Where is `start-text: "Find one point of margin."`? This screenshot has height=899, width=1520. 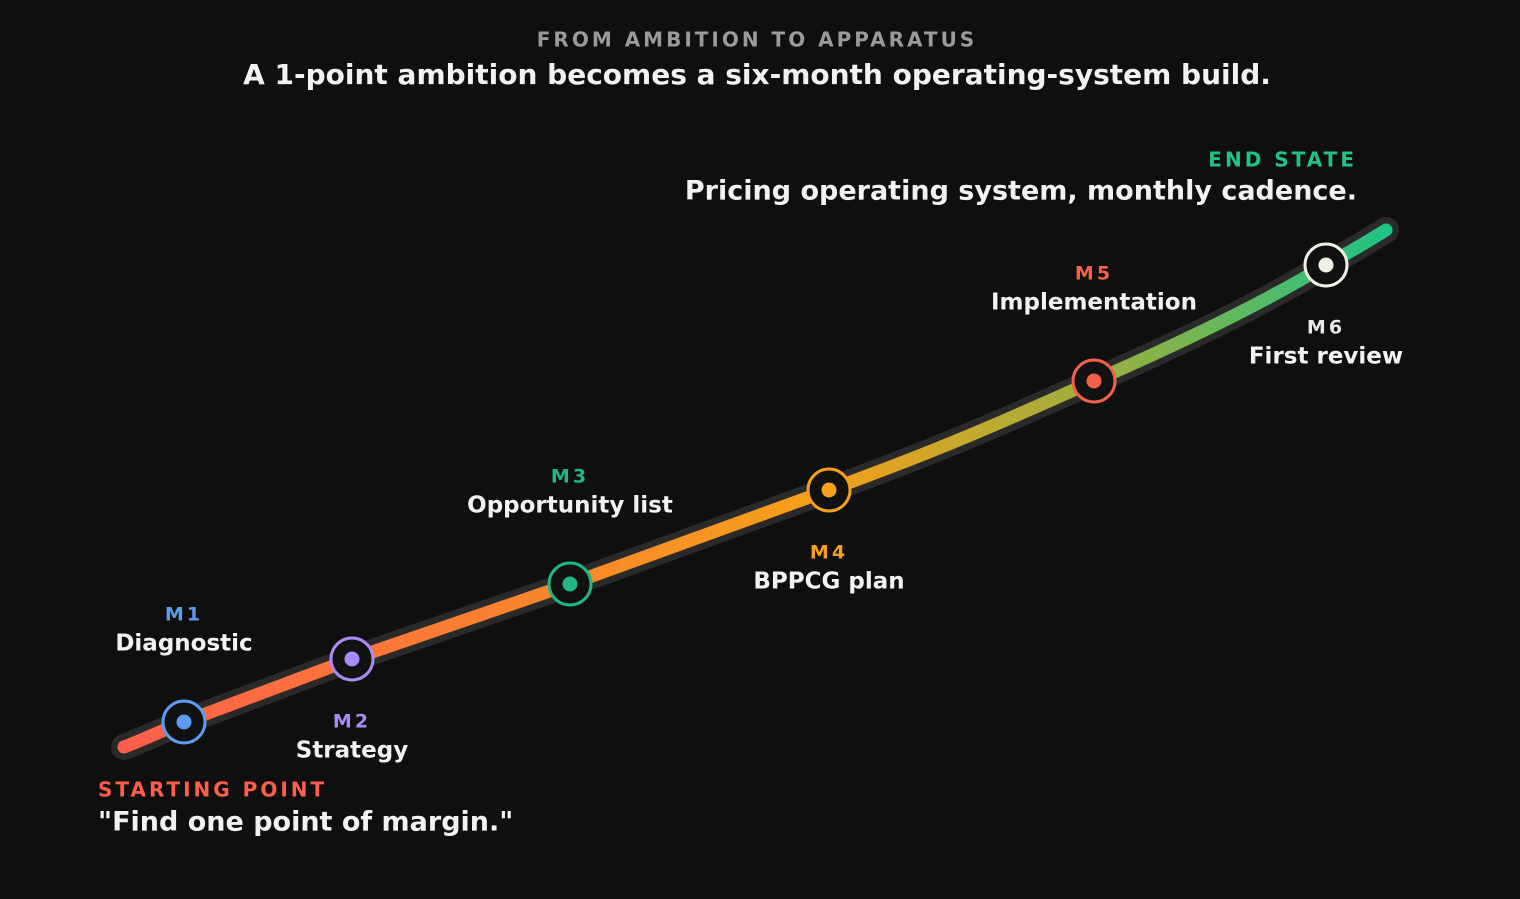
start-text: "Find one point of margin." is located at coordinates (305, 822).